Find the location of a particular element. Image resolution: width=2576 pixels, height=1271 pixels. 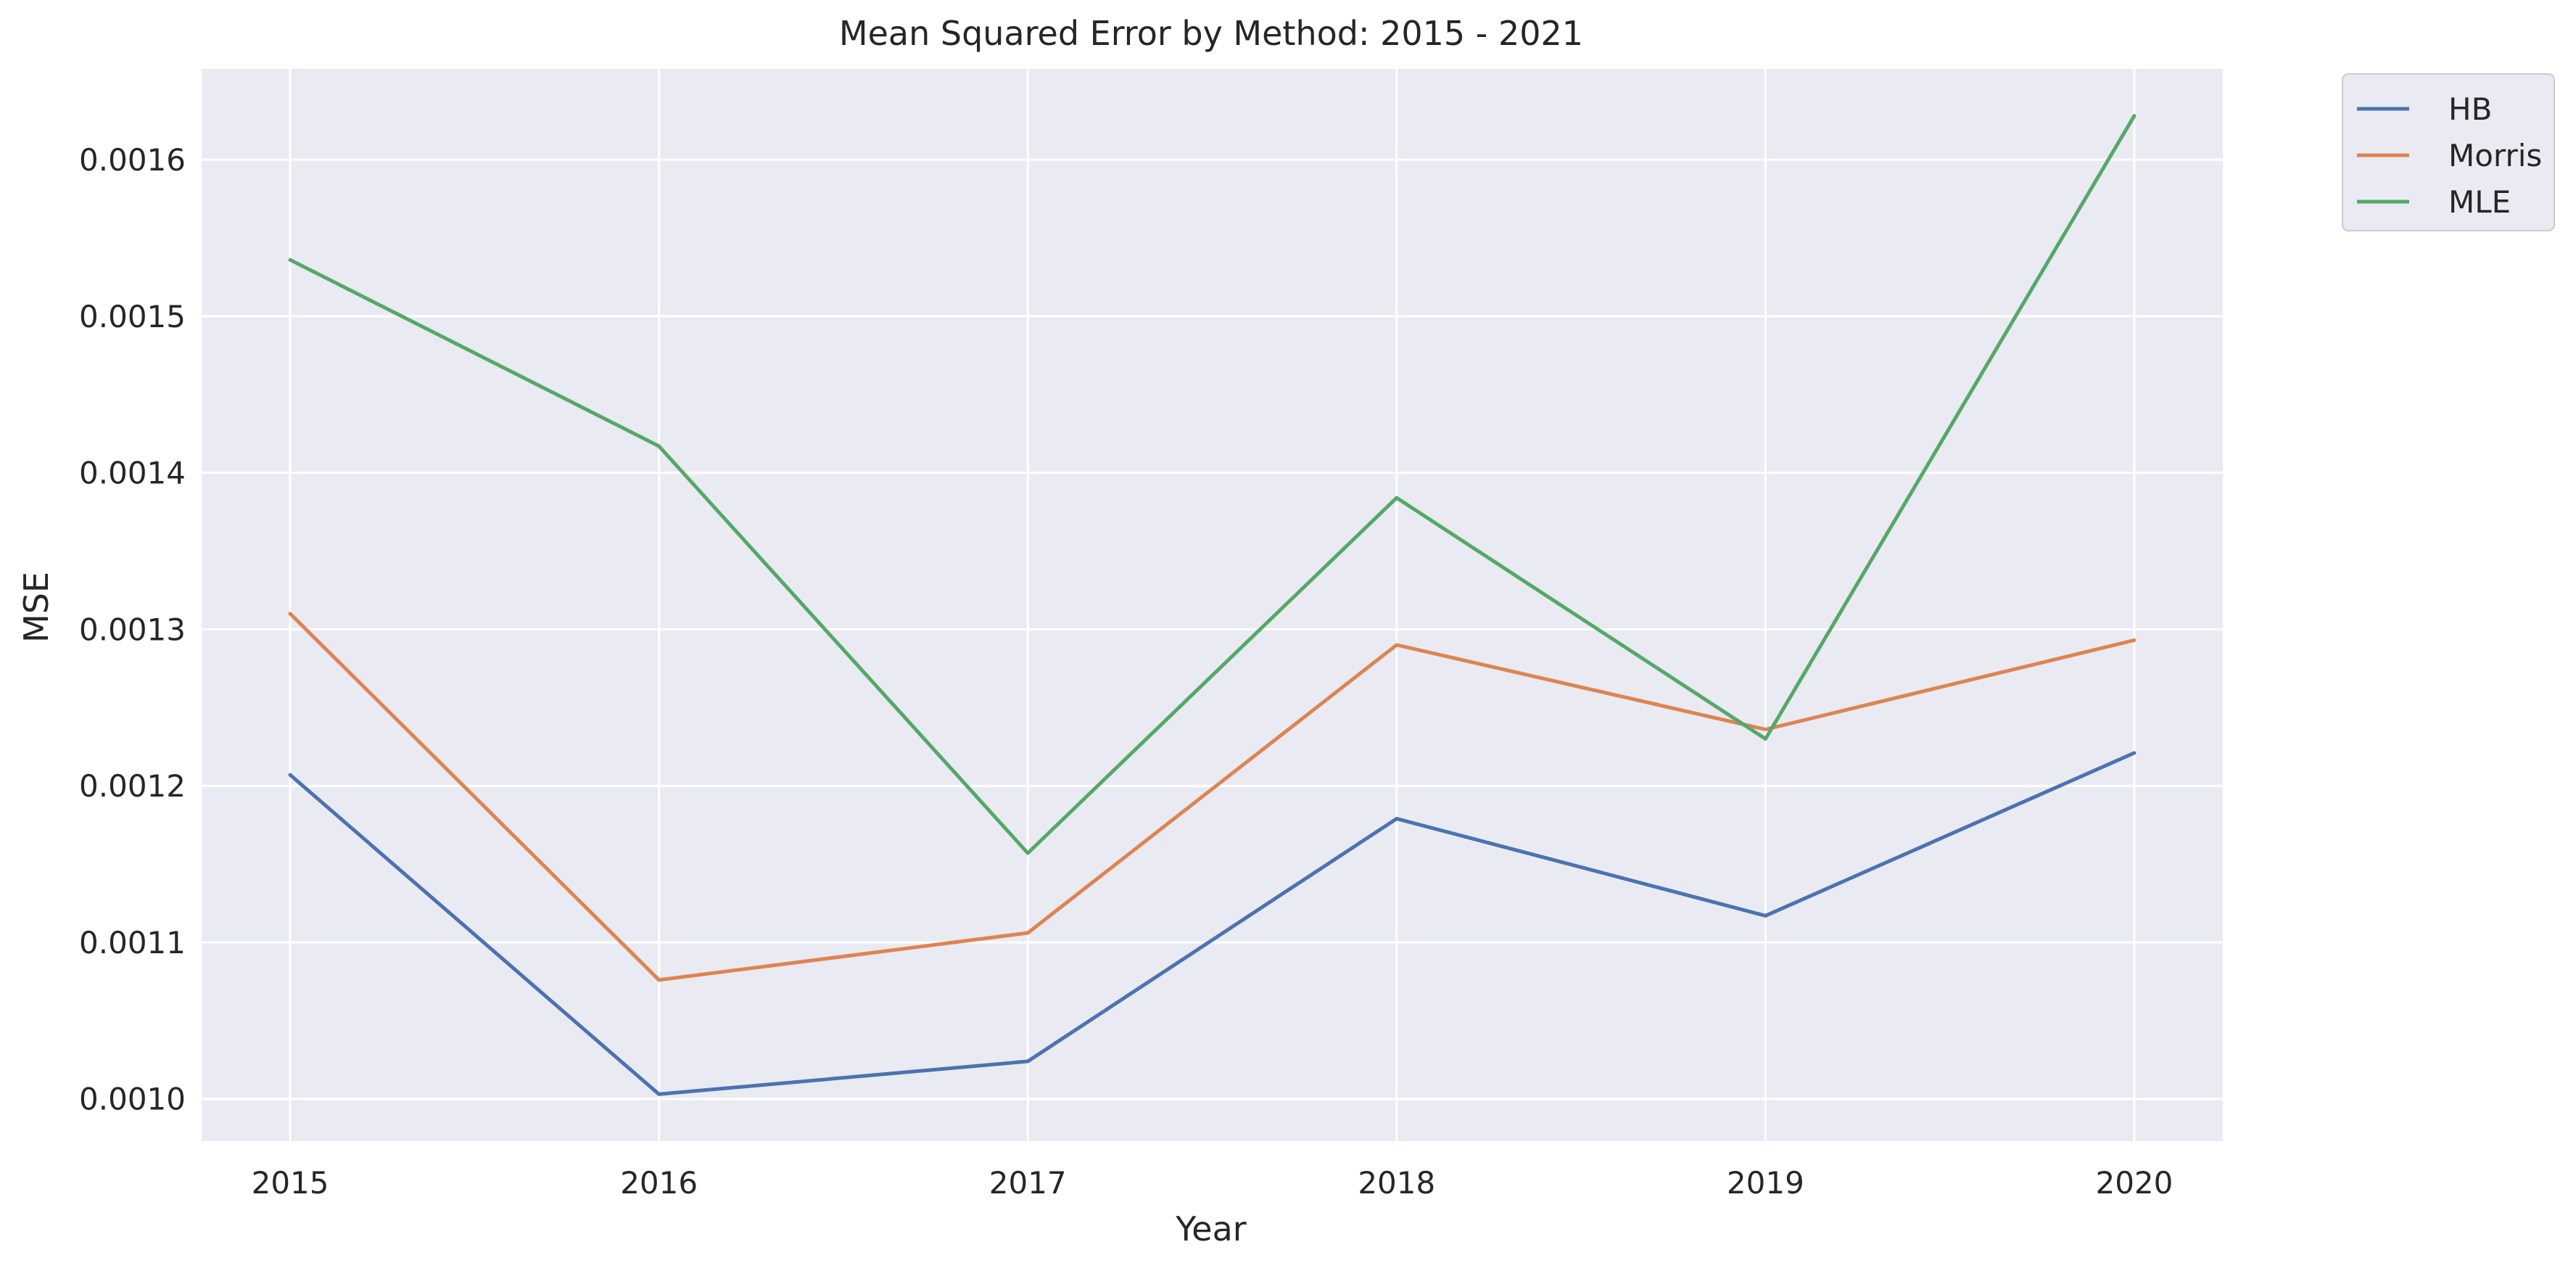

y-tick-label: 0.0013 is located at coordinates (132, 629).